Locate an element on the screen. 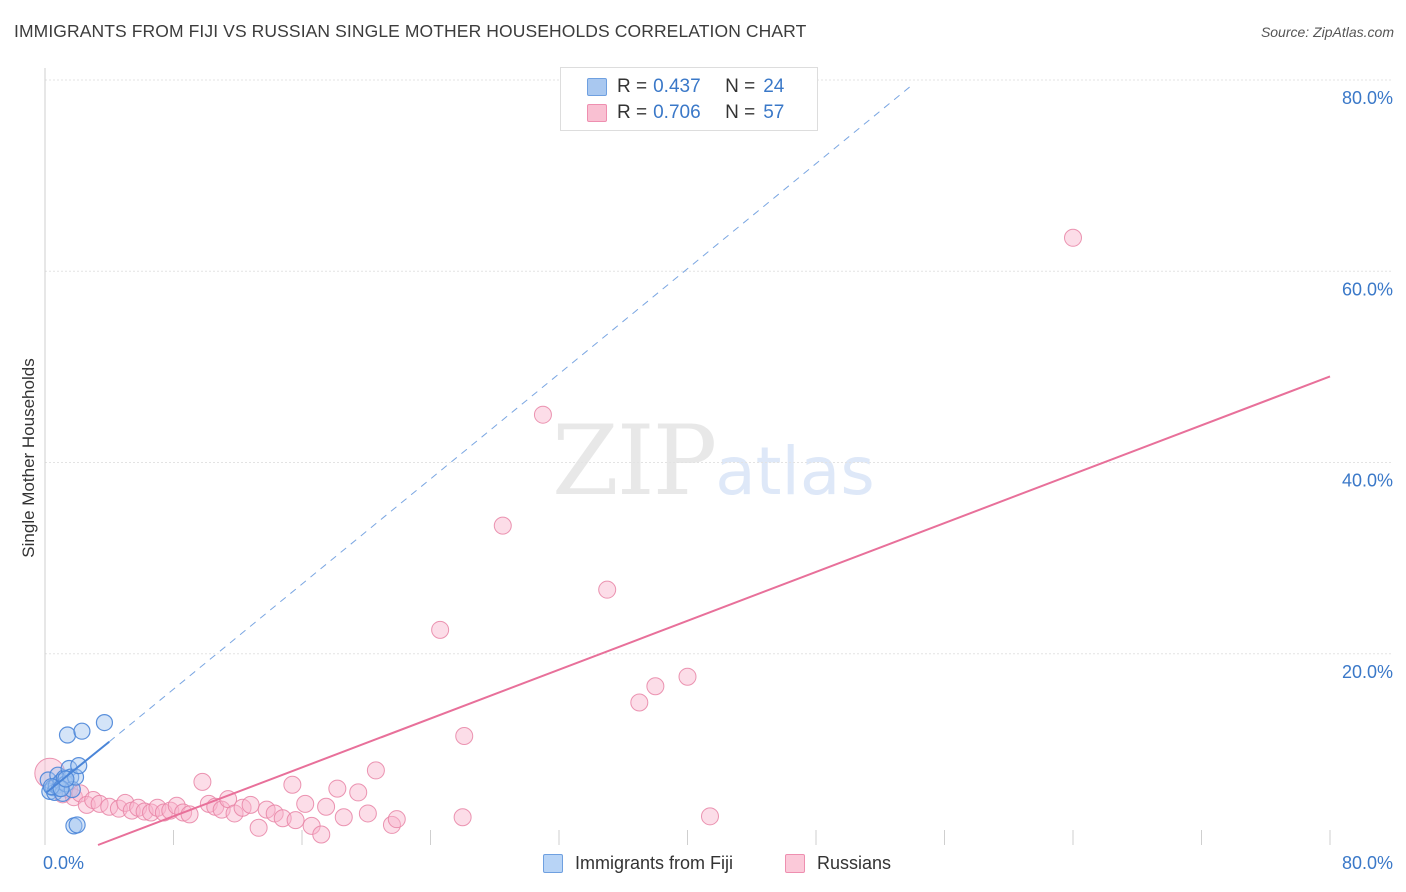 The height and width of the screenshot is (892, 1406). legend-row-russians: R = 0.706 N = 57 is located at coordinates (685, 113).